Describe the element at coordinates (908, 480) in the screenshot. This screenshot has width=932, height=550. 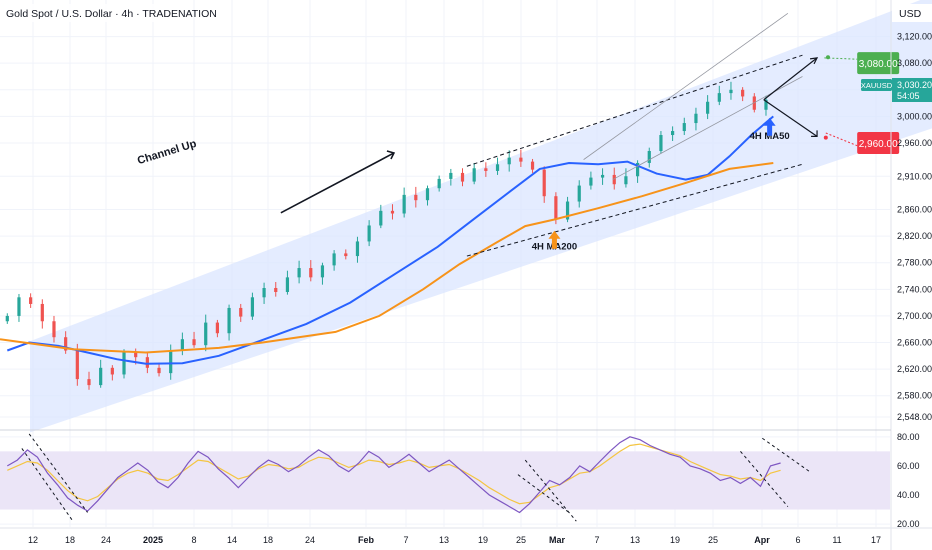
I see `rsi-axis: 20.00 40.00 60.00 80.00` at that location.